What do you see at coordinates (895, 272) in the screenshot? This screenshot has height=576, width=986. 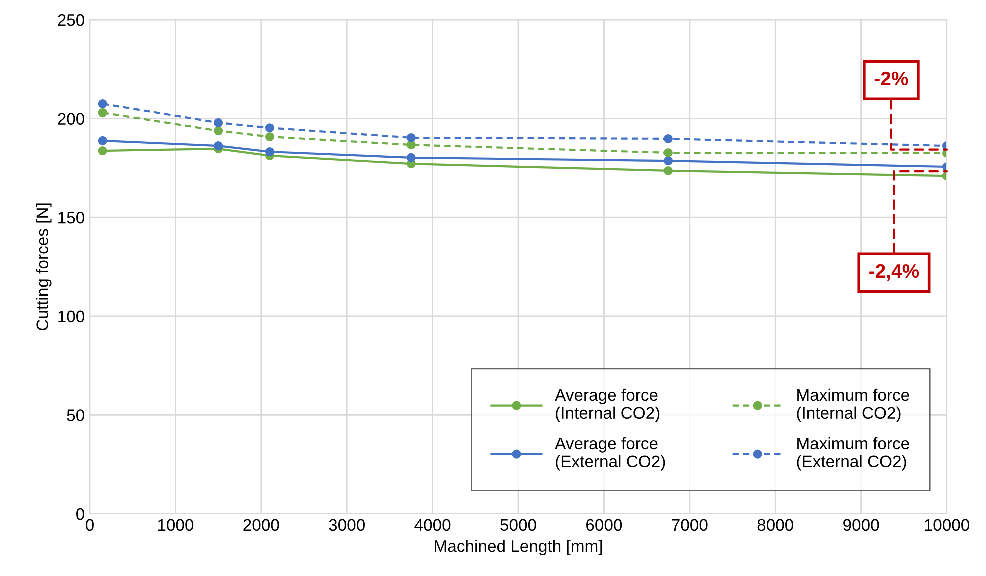 I see `annotation: -2,4%` at bounding box center [895, 272].